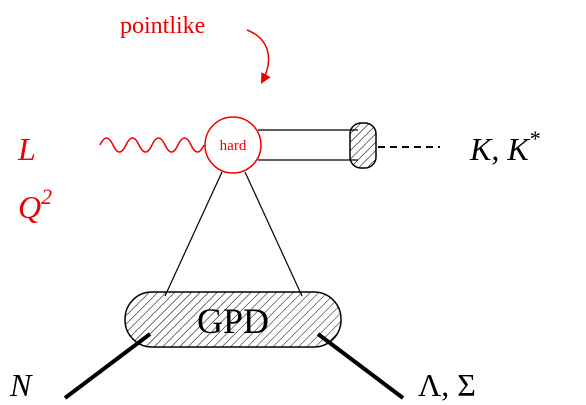 The width and height of the screenshot is (586, 405). Describe the element at coordinates (107, 366) in the screenshot. I see `baryon-in-line` at that location.